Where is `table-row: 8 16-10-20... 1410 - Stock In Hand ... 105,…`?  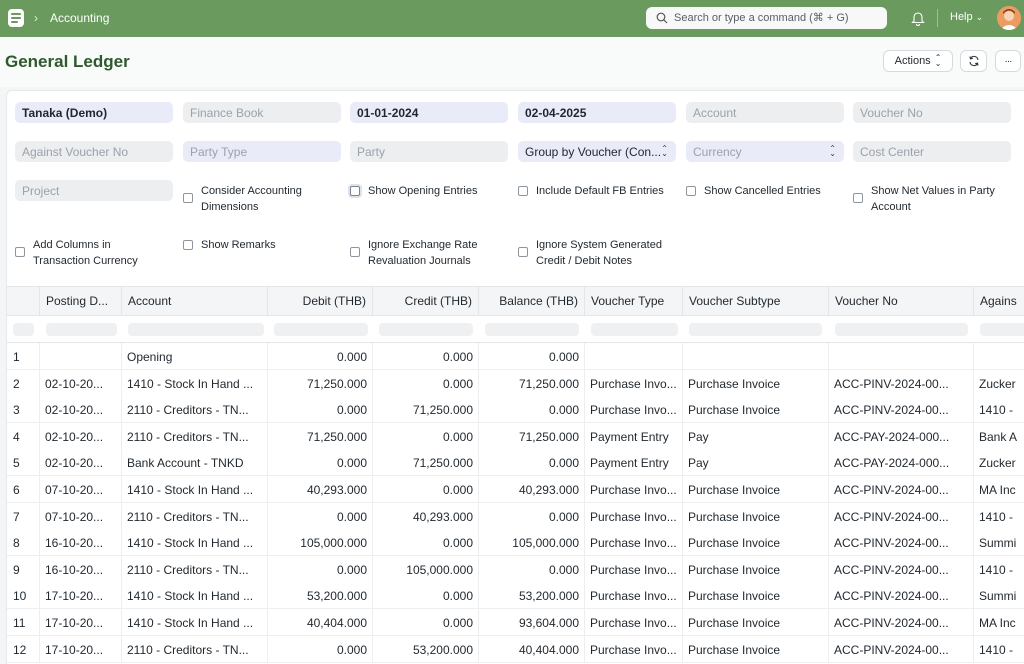
table-row: 8 16-10-20... 1410 - Stock In Hand ... 105,… is located at coordinates (515, 543).